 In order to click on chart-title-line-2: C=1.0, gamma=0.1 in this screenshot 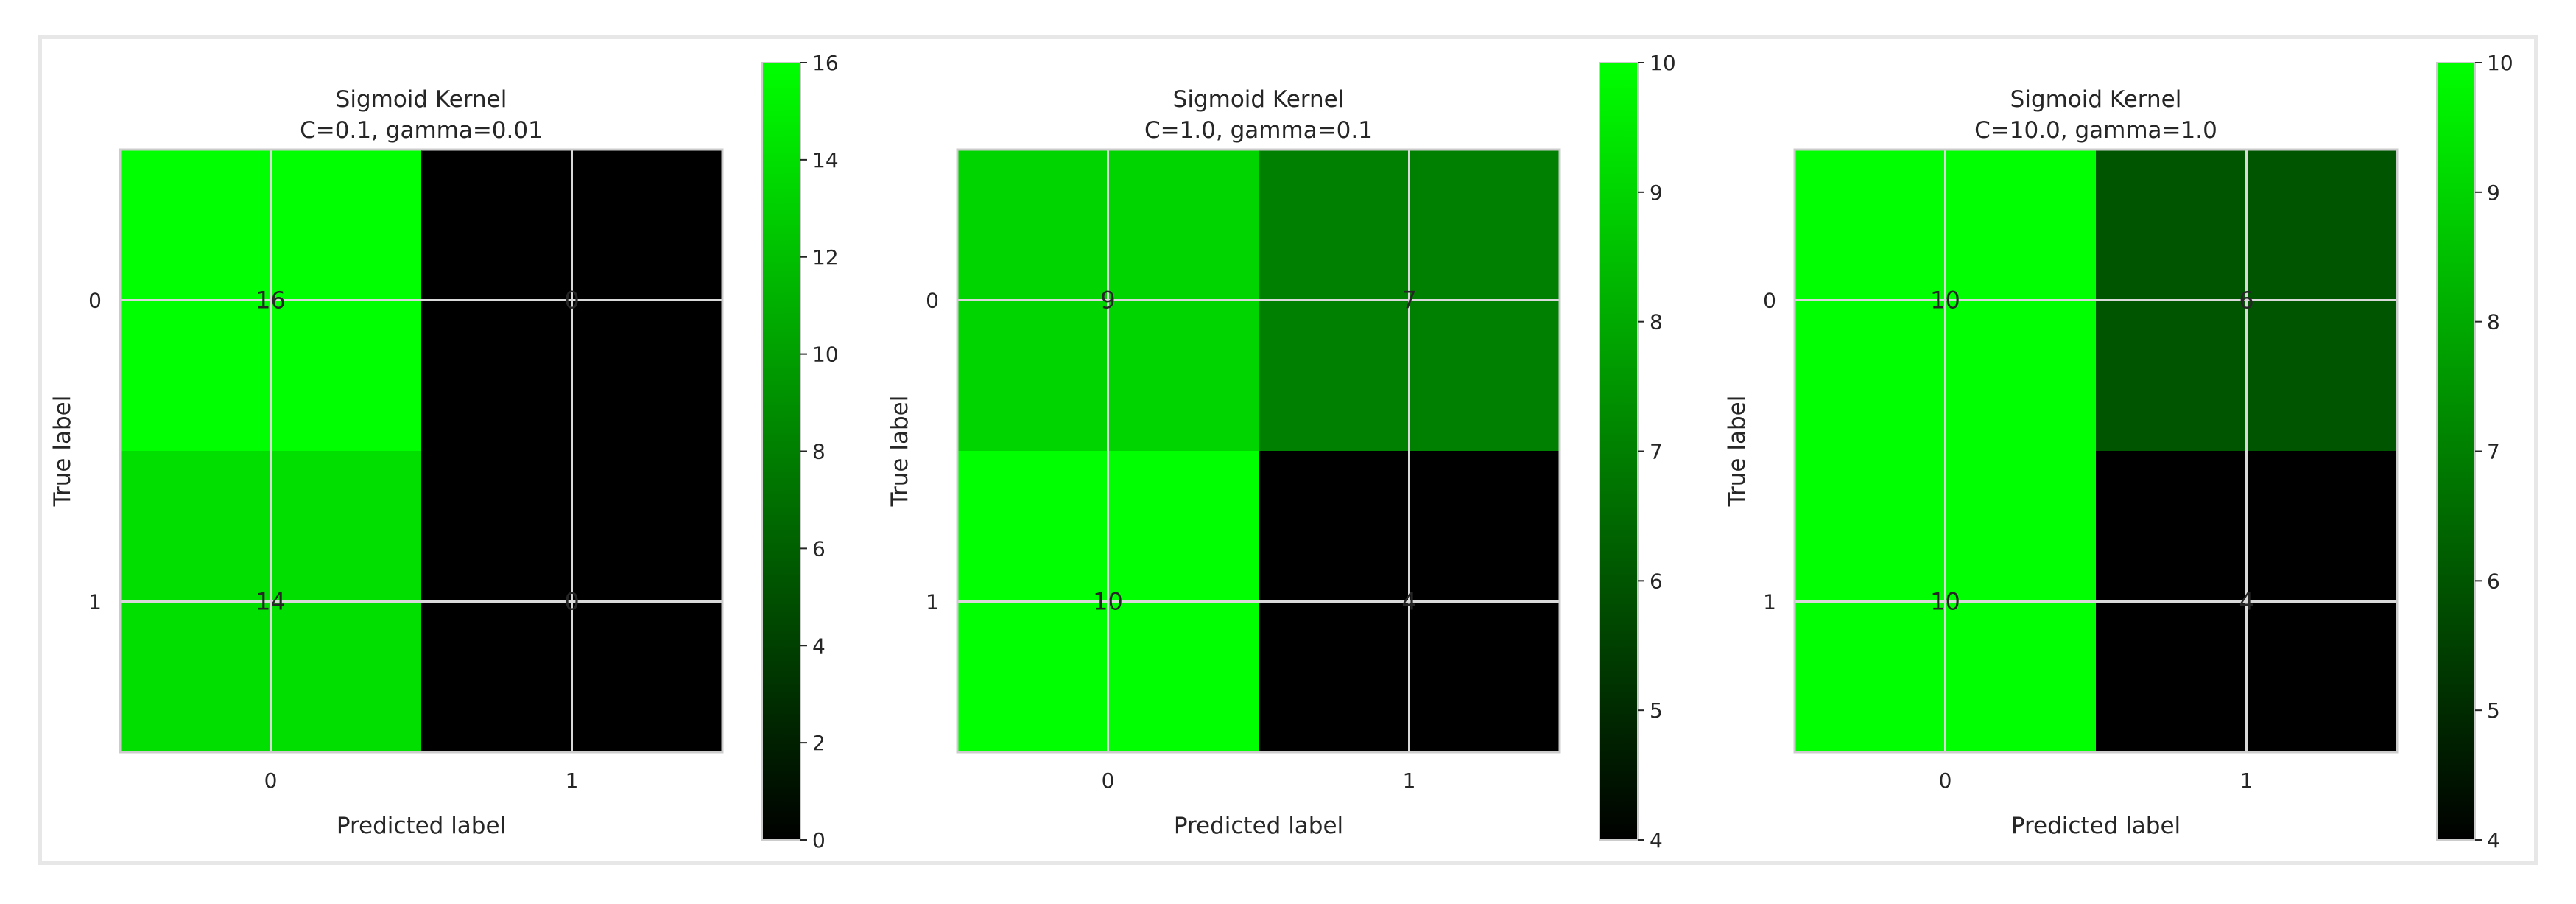, I will do `click(1258, 130)`.